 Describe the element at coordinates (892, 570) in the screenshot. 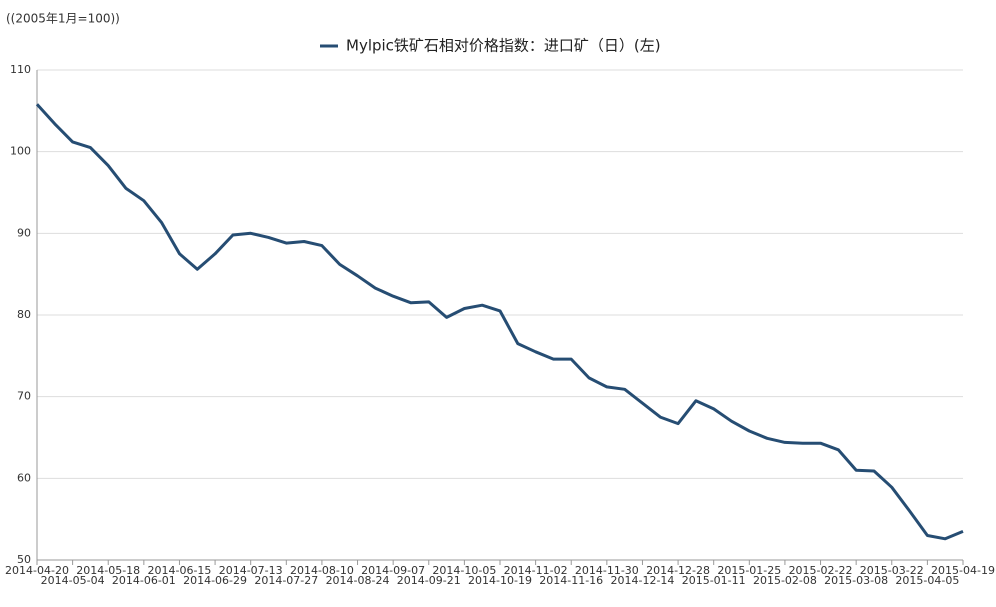

I see `x-tick-label: 2015-03-22` at that location.